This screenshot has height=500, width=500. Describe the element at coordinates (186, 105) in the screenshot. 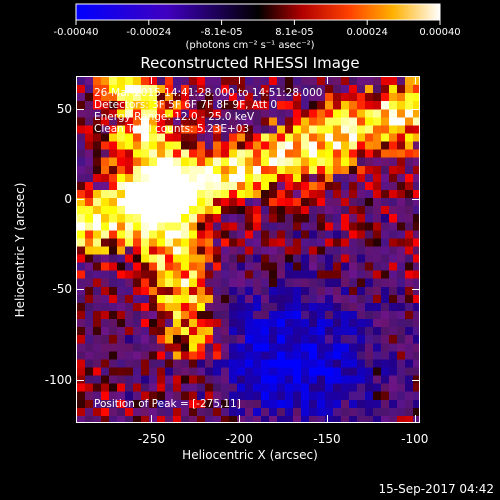

I see `detectors-label: Detectors: 3F 5F 6F 7F 8F 9F, Att 0` at that location.